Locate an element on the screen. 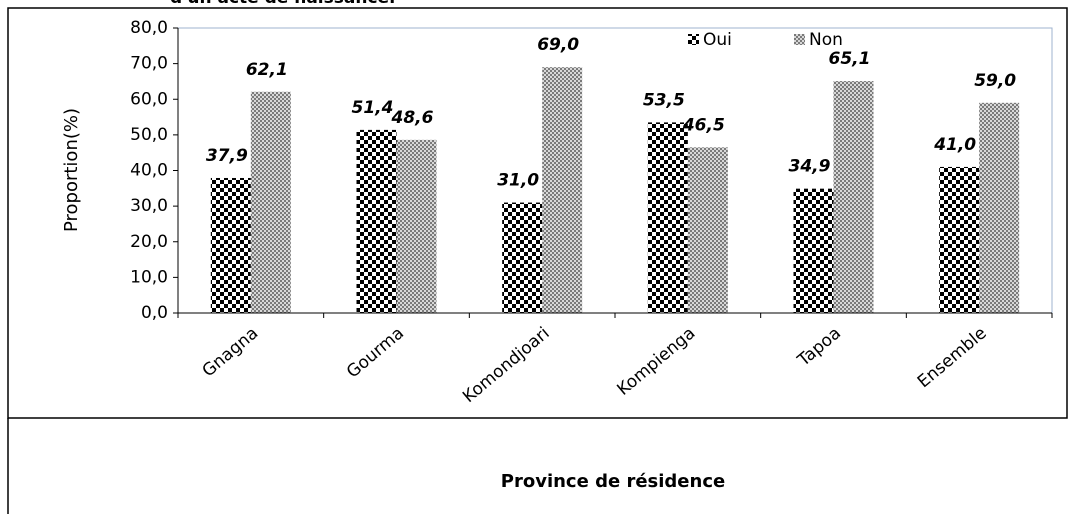 This screenshot has width=1077, height=514. legend-label: Non is located at coordinates (826, 40).